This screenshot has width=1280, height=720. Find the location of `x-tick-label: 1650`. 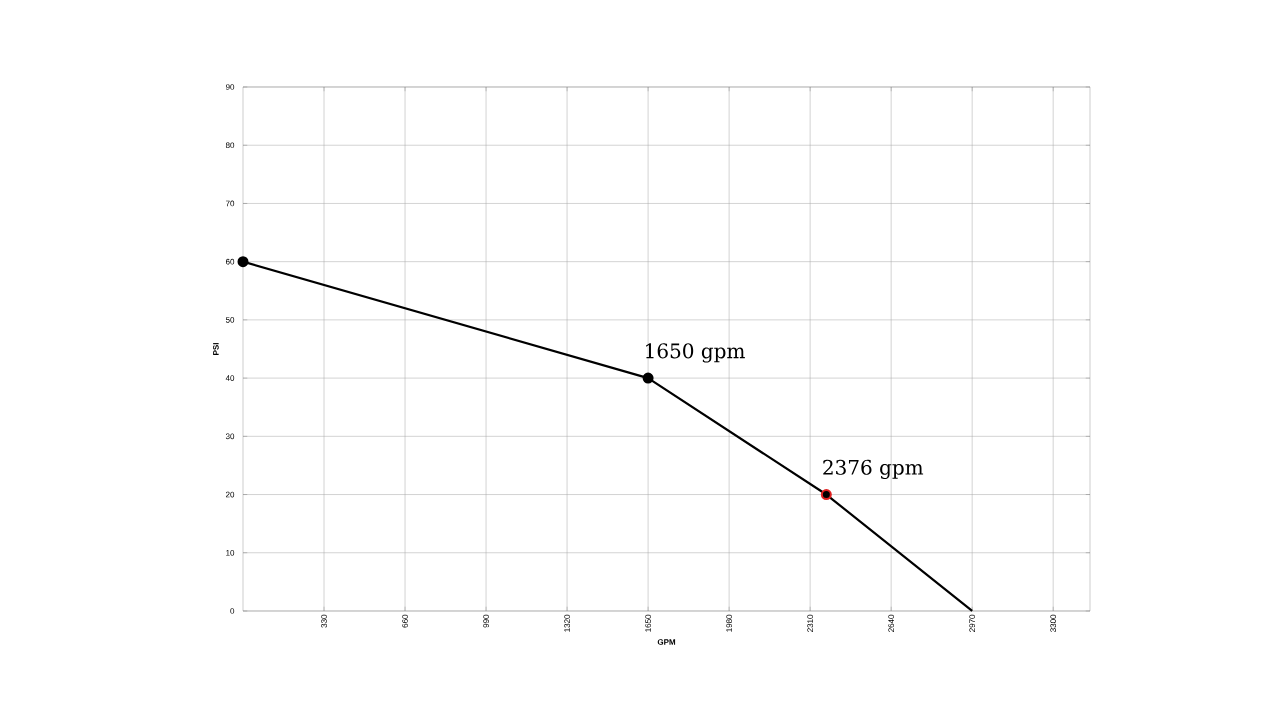

x-tick-label: 1650 is located at coordinates (648, 623).